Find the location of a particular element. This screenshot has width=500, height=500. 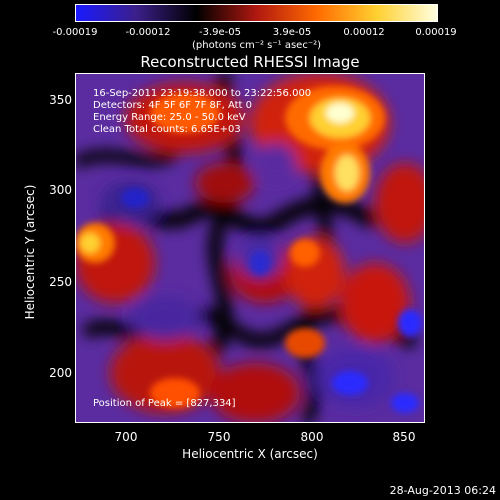

x-tick: 850 is located at coordinates (404, 437).